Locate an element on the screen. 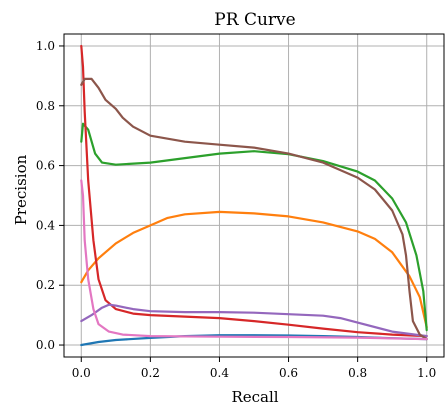 The height and width of the screenshot is (409, 445). x-tick-label: 0.4 is located at coordinates (219, 373).